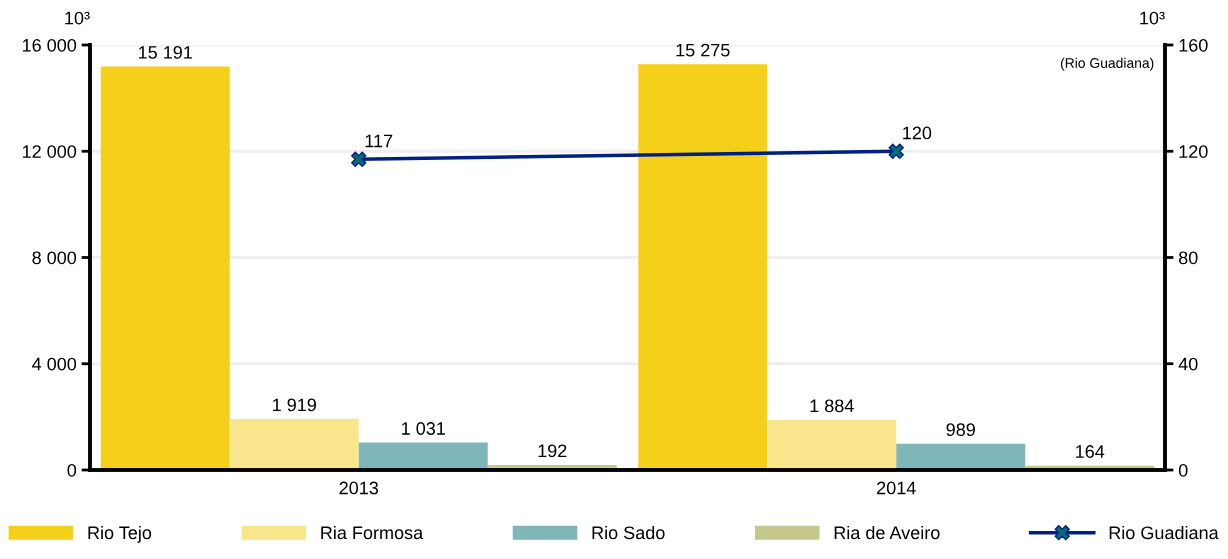 Image resolution: width=1228 pixels, height=559 pixels. Describe the element at coordinates (379, 141) in the screenshot. I see `data-label: 117` at that location.